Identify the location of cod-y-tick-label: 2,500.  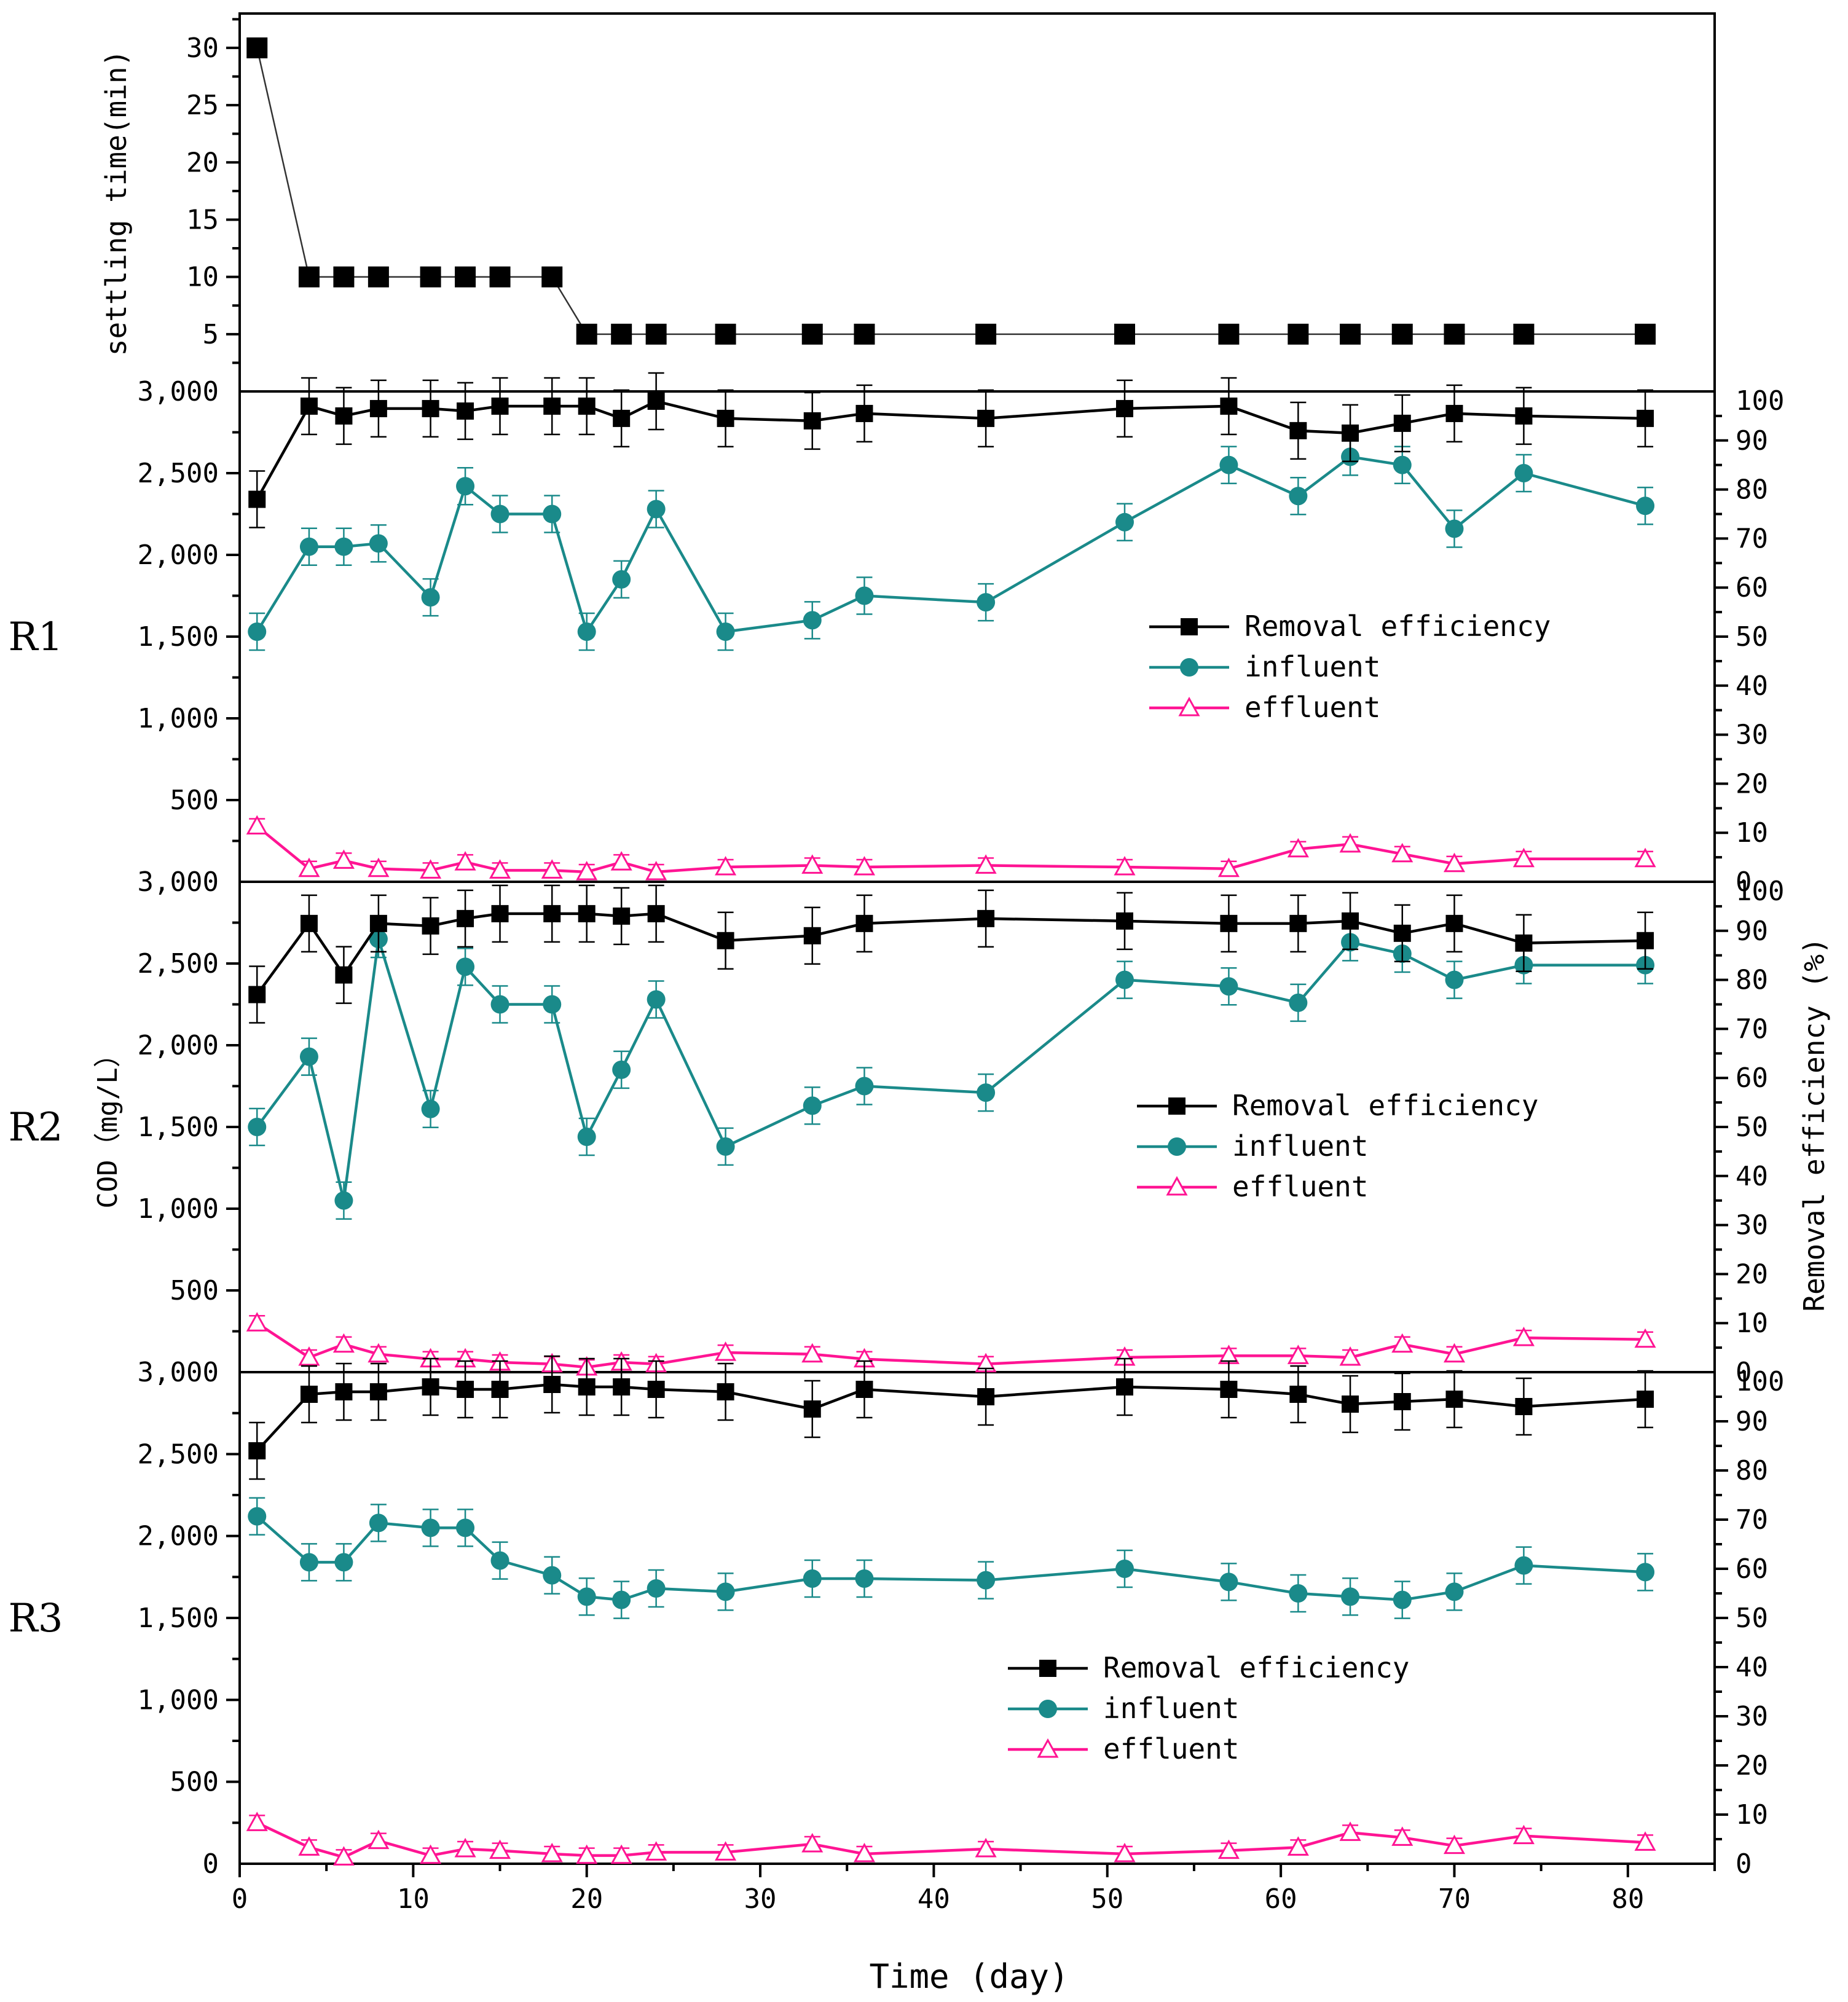
(178, 1454).